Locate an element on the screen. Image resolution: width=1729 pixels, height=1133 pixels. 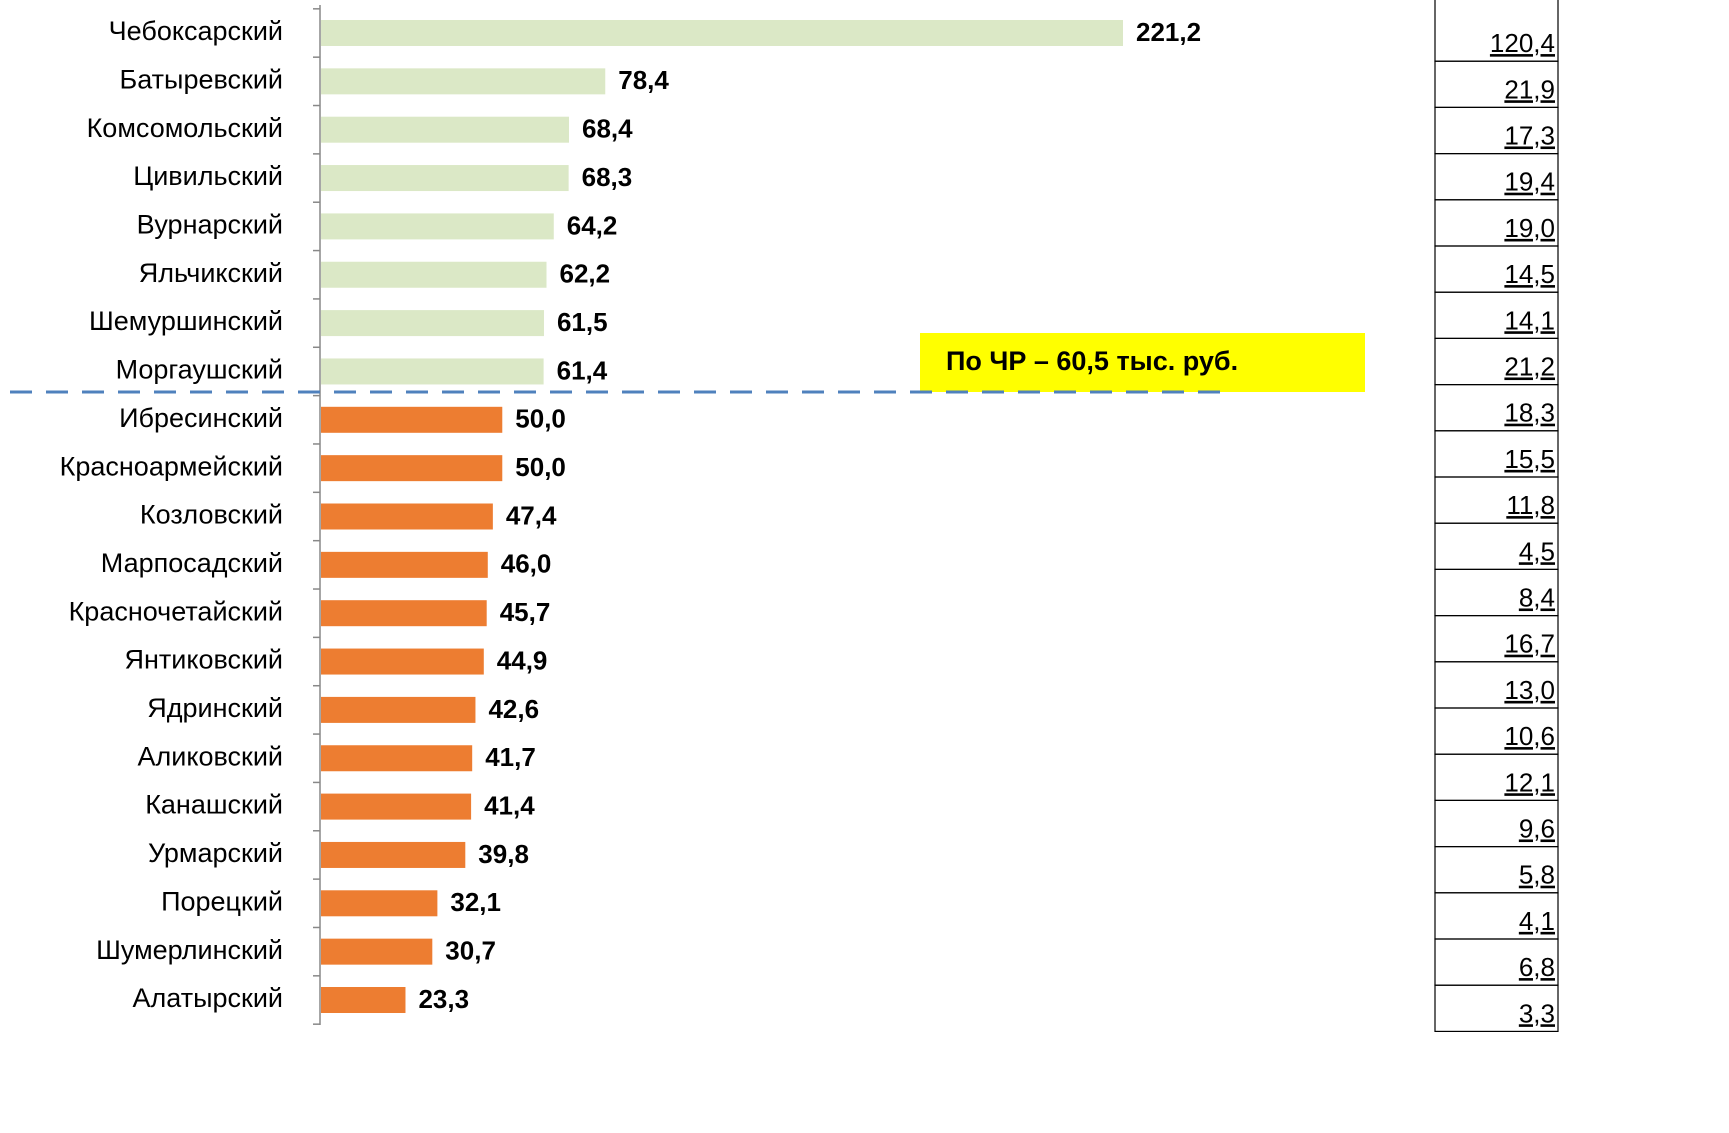
category-label: Урмарский is located at coordinates (215, 853).